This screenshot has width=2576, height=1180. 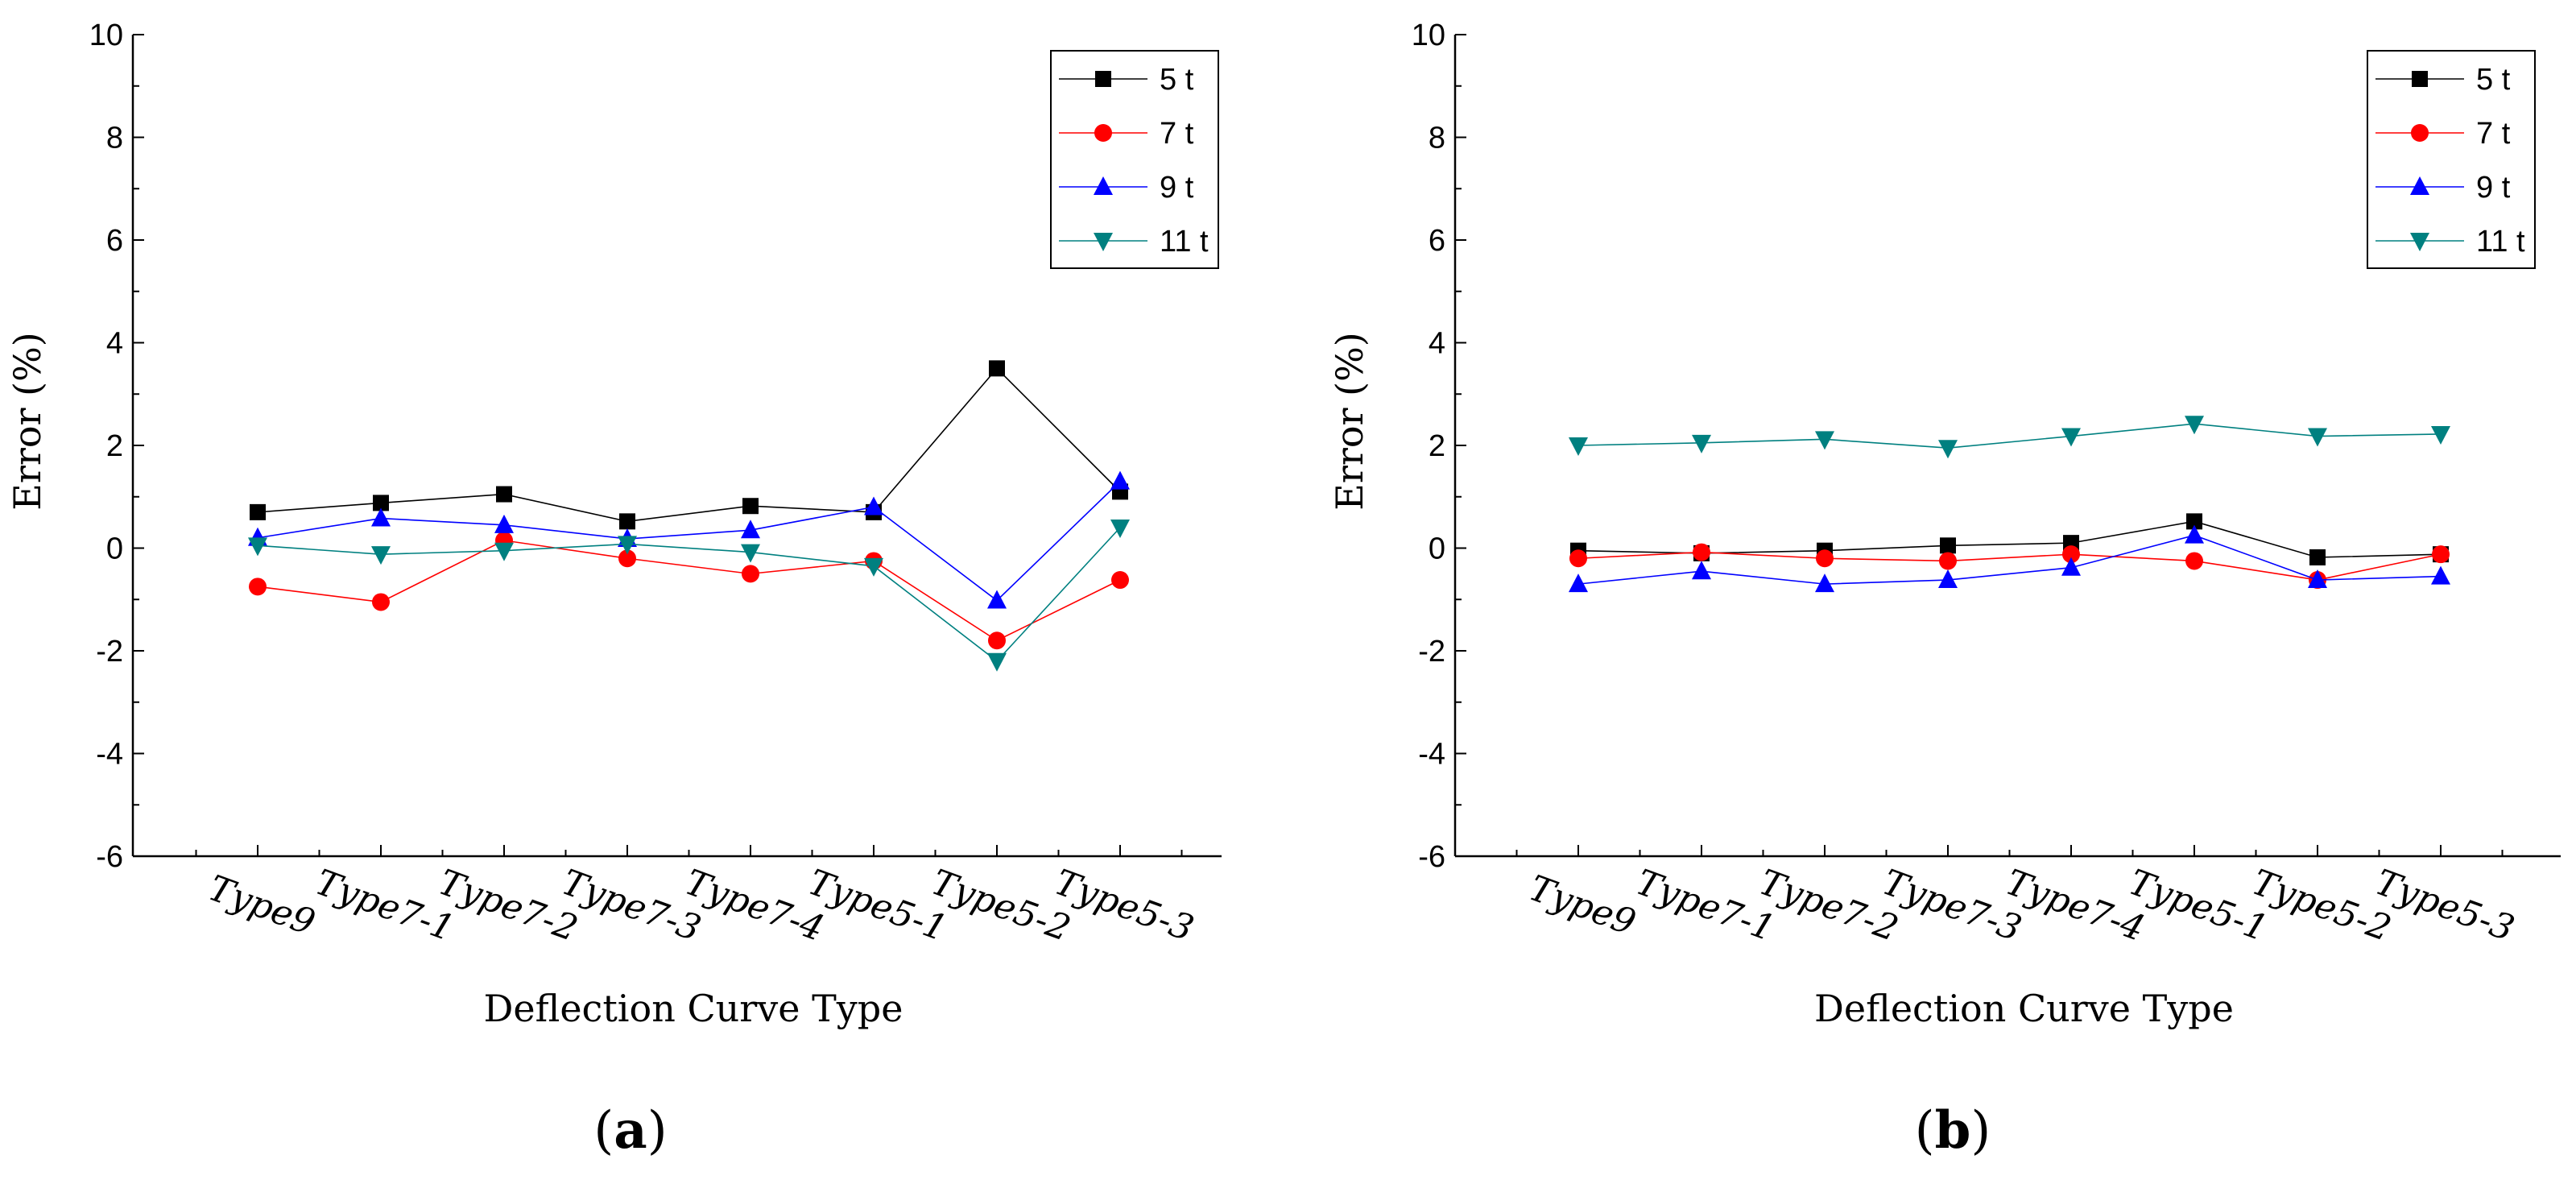 What do you see at coordinates (631, 1130) in the screenshot?
I see `panel-letter: a` at bounding box center [631, 1130].